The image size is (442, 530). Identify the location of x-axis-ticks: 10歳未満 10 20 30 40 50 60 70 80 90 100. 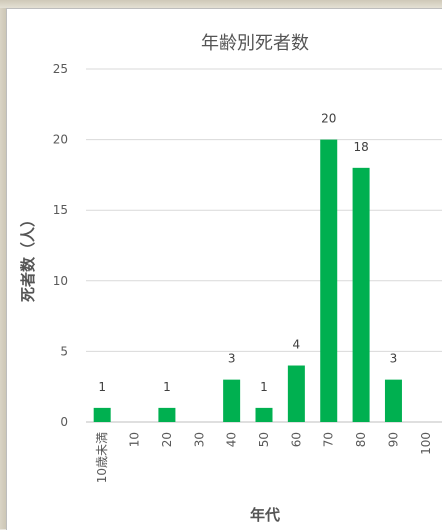
(264, 457).